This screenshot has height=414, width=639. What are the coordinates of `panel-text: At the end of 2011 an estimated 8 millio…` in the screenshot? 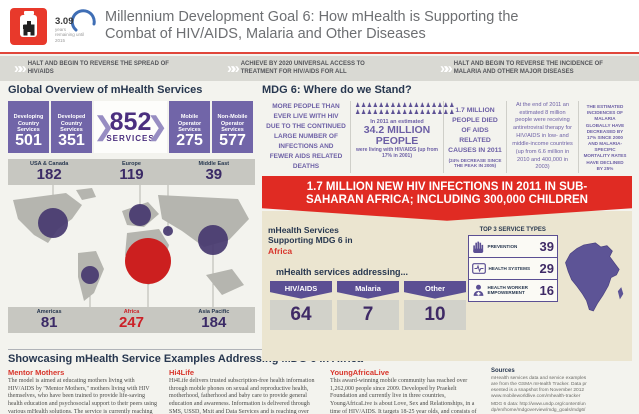 It's located at (542, 136).